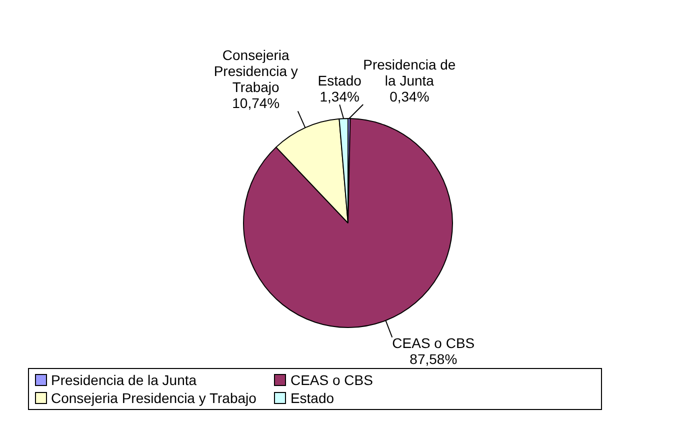 The image size is (696, 432). Describe the element at coordinates (410, 96) in the screenshot. I see `data-label: 0,34%` at that location.